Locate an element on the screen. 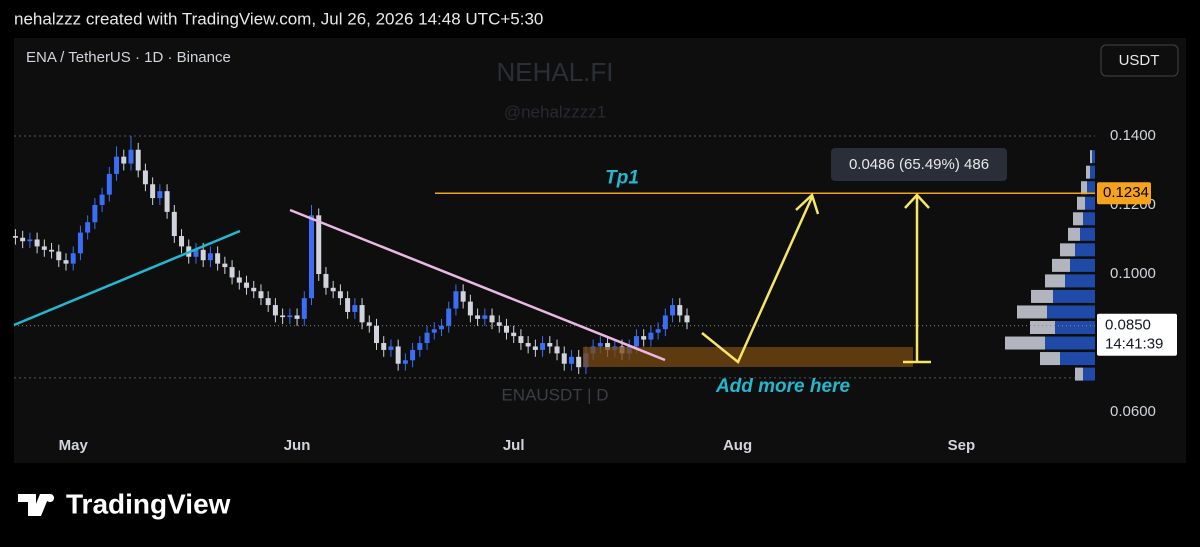 This screenshot has height=547, width=1200. x-tick-label: Sep is located at coordinates (962, 445).